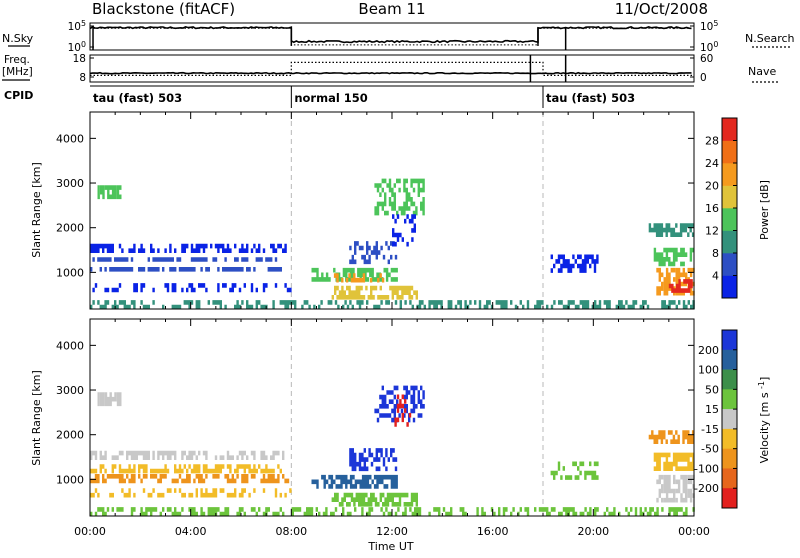 This screenshot has height=558, width=800. What do you see at coordinates (77, 26) in the screenshot?
I see `nsky-tick-left-0: 10⁵` at bounding box center [77, 26].